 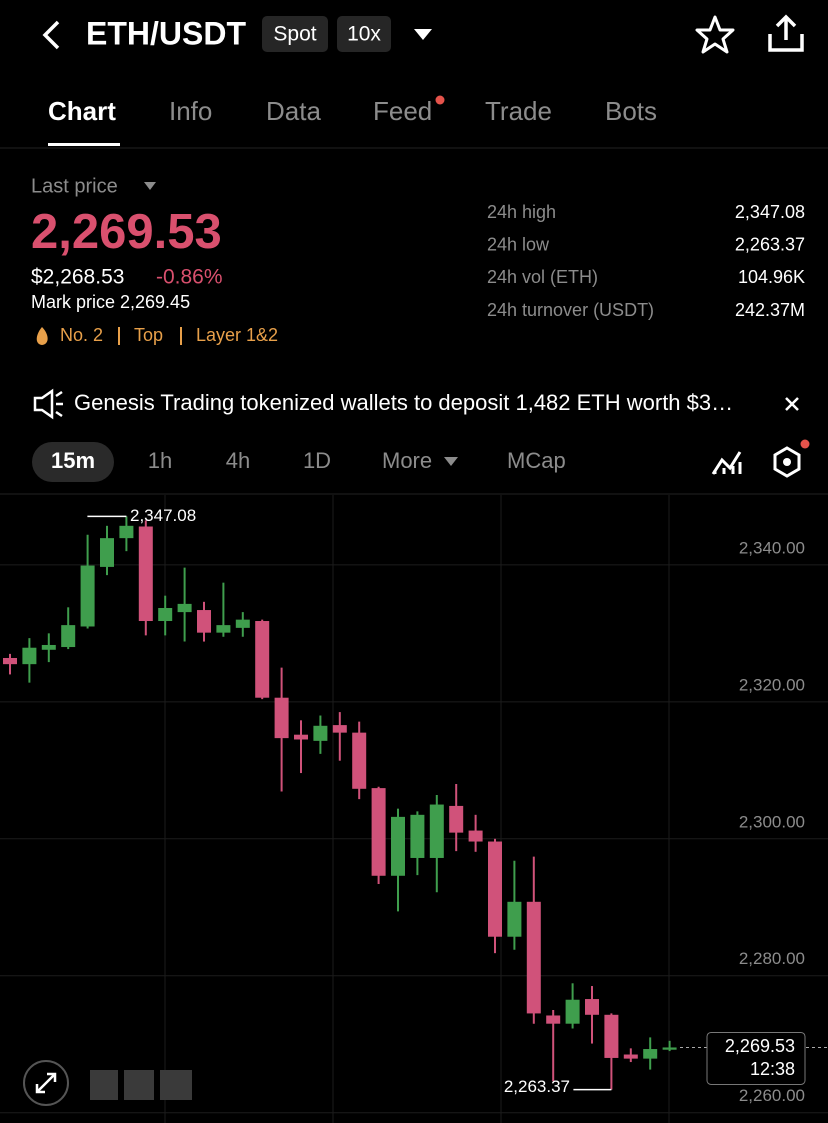 I want to click on stat-value: 2,263.37, so click(x=770, y=244).